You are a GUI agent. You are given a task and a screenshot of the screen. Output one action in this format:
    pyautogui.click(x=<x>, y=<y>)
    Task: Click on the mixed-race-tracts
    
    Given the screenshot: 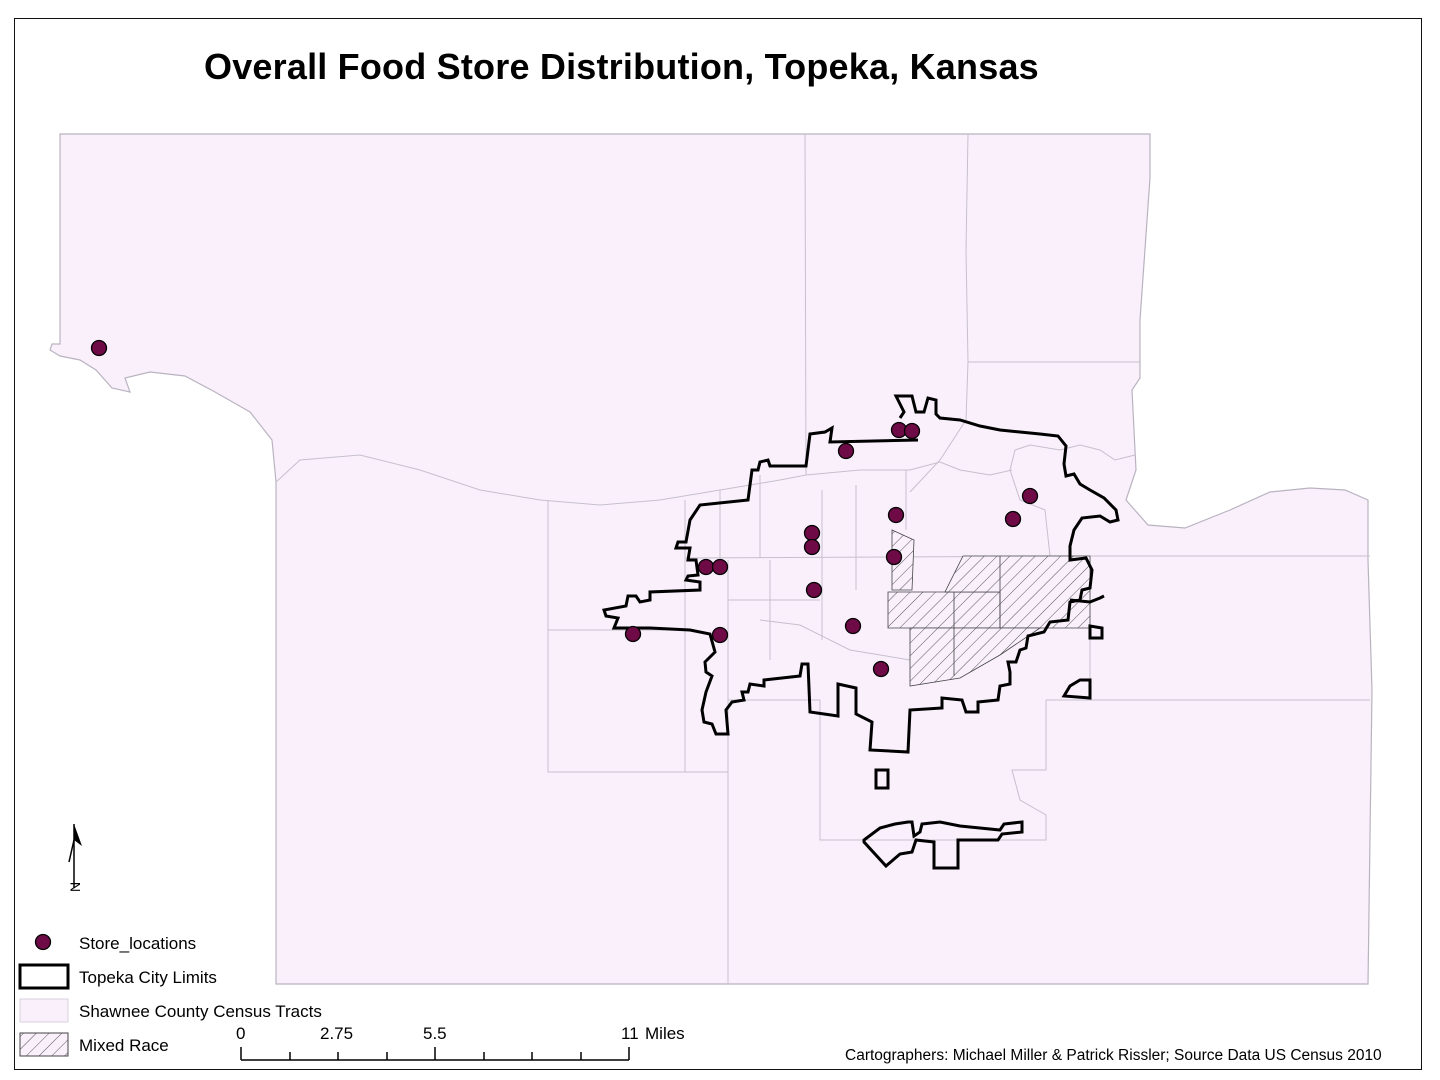 What is the action you would take?
    pyautogui.click(x=989, y=608)
    